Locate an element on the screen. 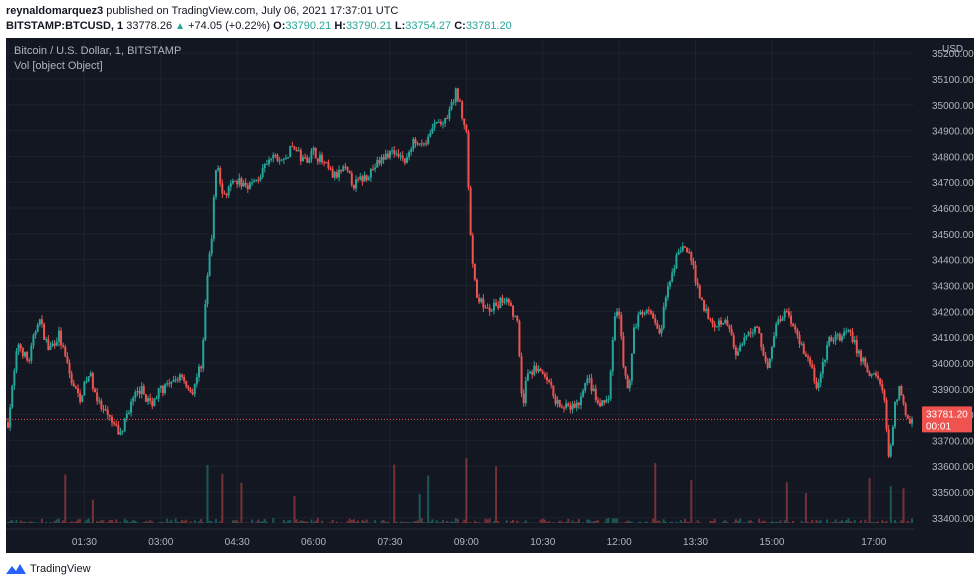 The height and width of the screenshot is (584, 980). price-badge-value: 33781.20 is located at coordinates (947, 414).